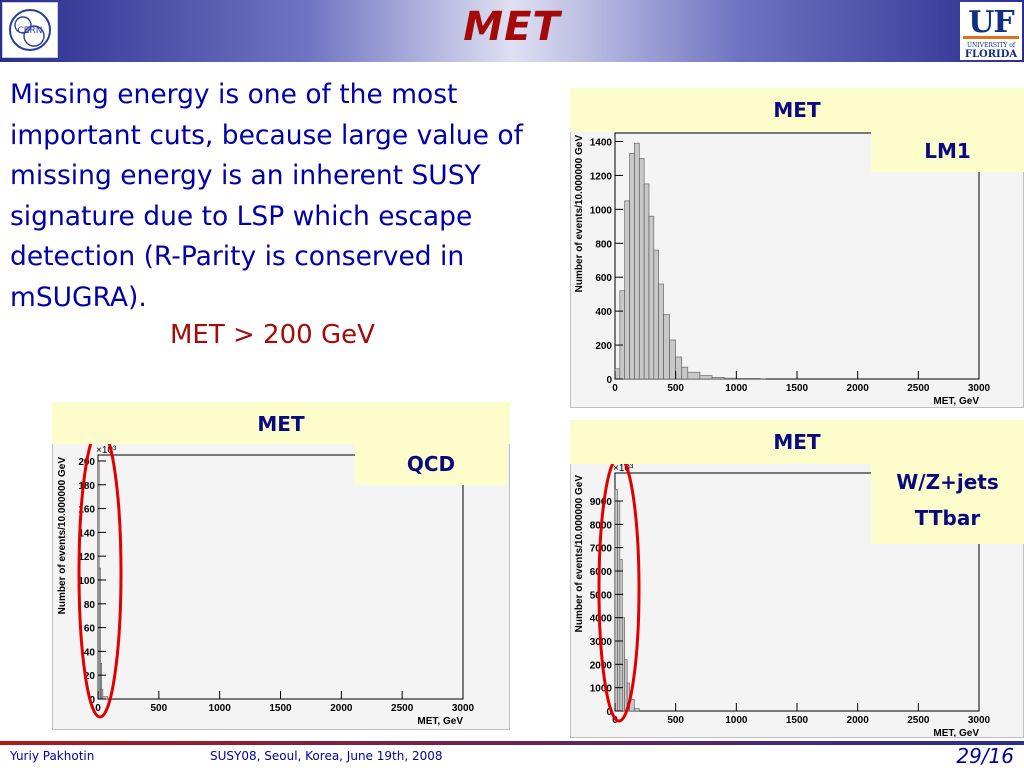 This screenshot has width=1024, height=768. Describe the element at coordinates (601, 572) in the screenshot. I see `y-tick-label: 6000` at that location.